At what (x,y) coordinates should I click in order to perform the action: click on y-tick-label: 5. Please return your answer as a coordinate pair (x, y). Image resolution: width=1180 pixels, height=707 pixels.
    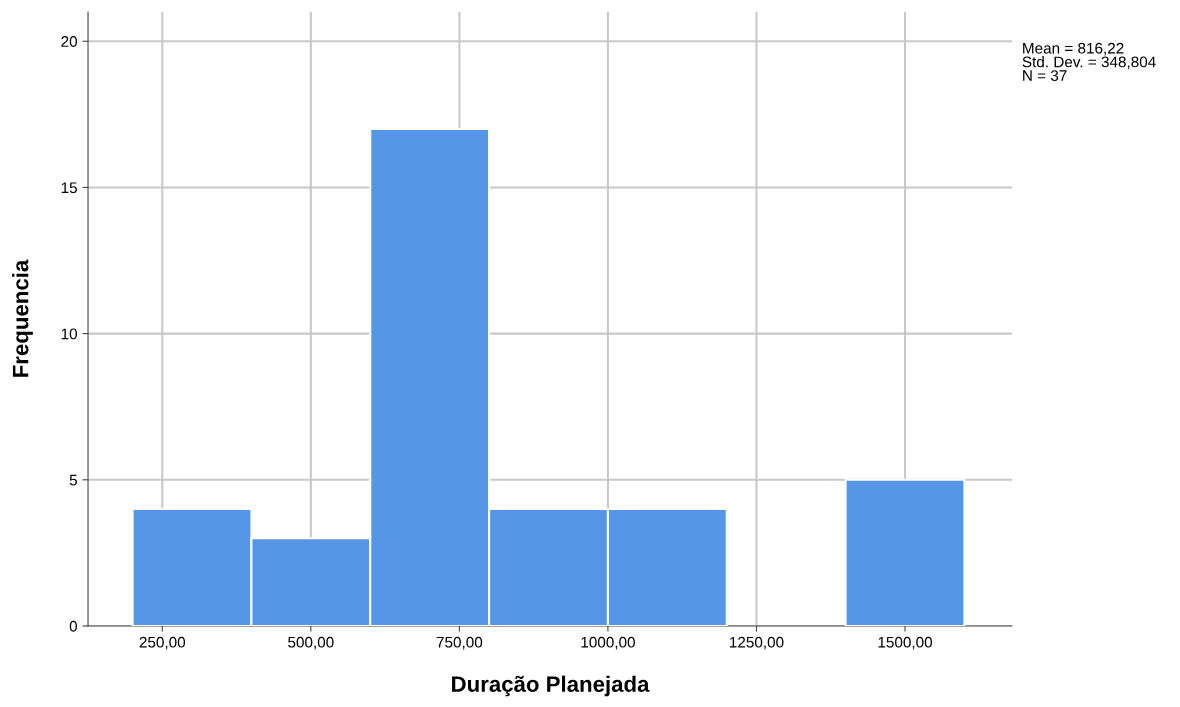
    Looking at the image, I should click on (73, 480).